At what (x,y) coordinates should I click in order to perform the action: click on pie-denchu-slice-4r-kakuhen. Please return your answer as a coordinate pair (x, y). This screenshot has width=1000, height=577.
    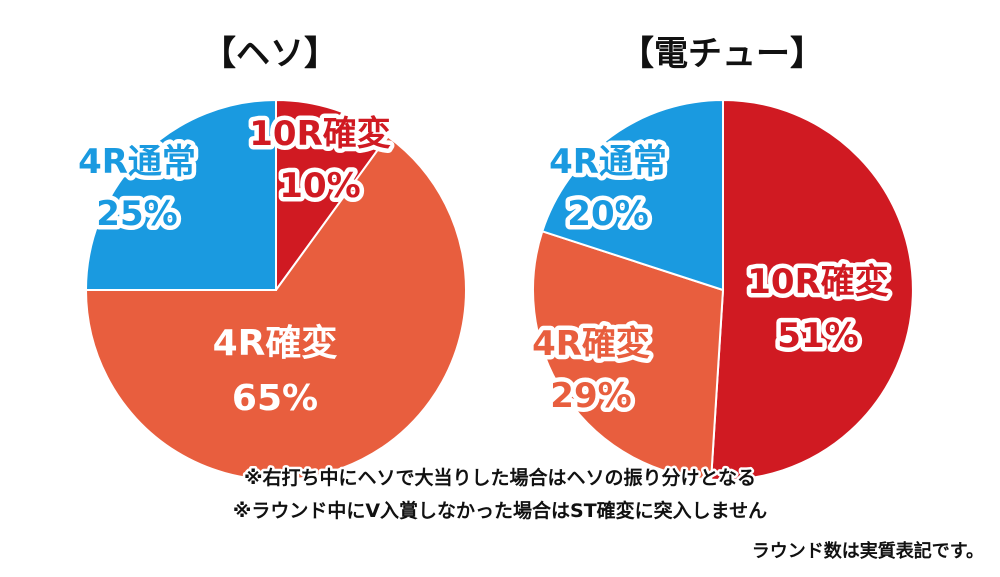
    Looking at the image, I should click on (628, 355).